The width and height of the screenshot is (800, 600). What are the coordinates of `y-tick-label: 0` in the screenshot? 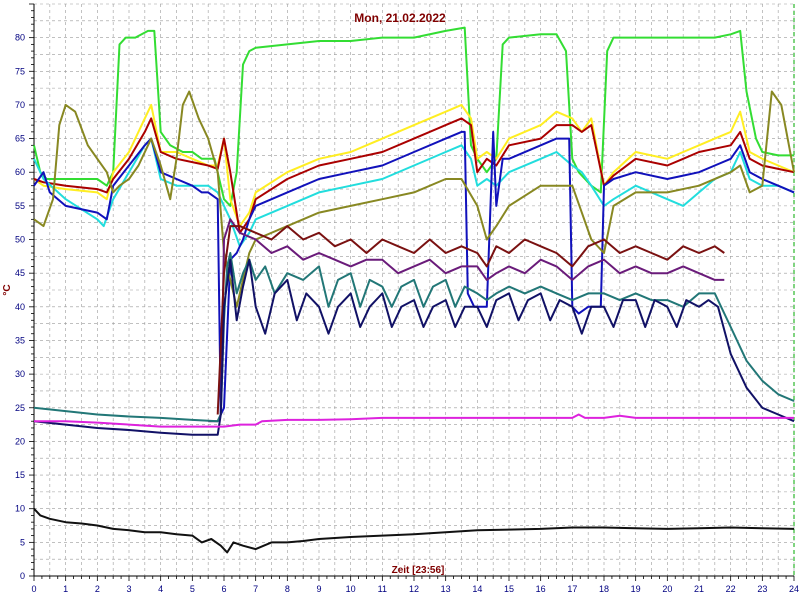 It's located at (22, 576).